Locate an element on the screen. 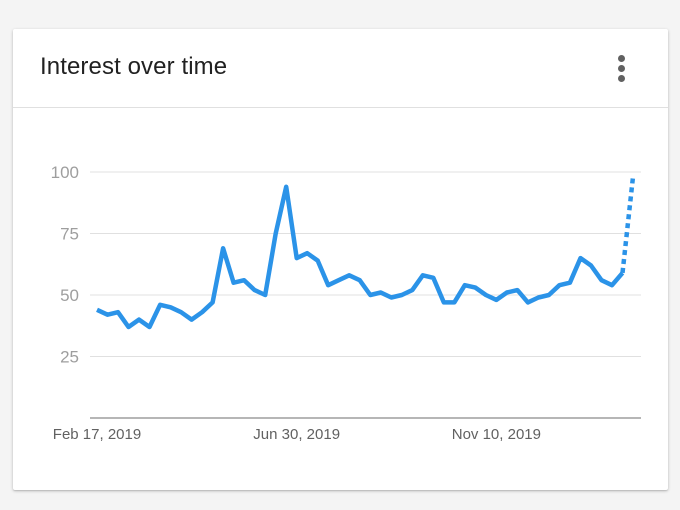 This screenshot has height=510, width=680. partial-data-line is located at coordinates (628, 225).